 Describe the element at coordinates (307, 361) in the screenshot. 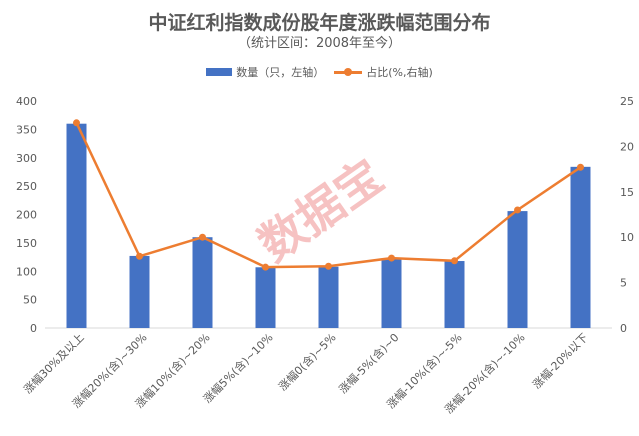

I see `category-label: 涨幅0(含)~5%` at that location.